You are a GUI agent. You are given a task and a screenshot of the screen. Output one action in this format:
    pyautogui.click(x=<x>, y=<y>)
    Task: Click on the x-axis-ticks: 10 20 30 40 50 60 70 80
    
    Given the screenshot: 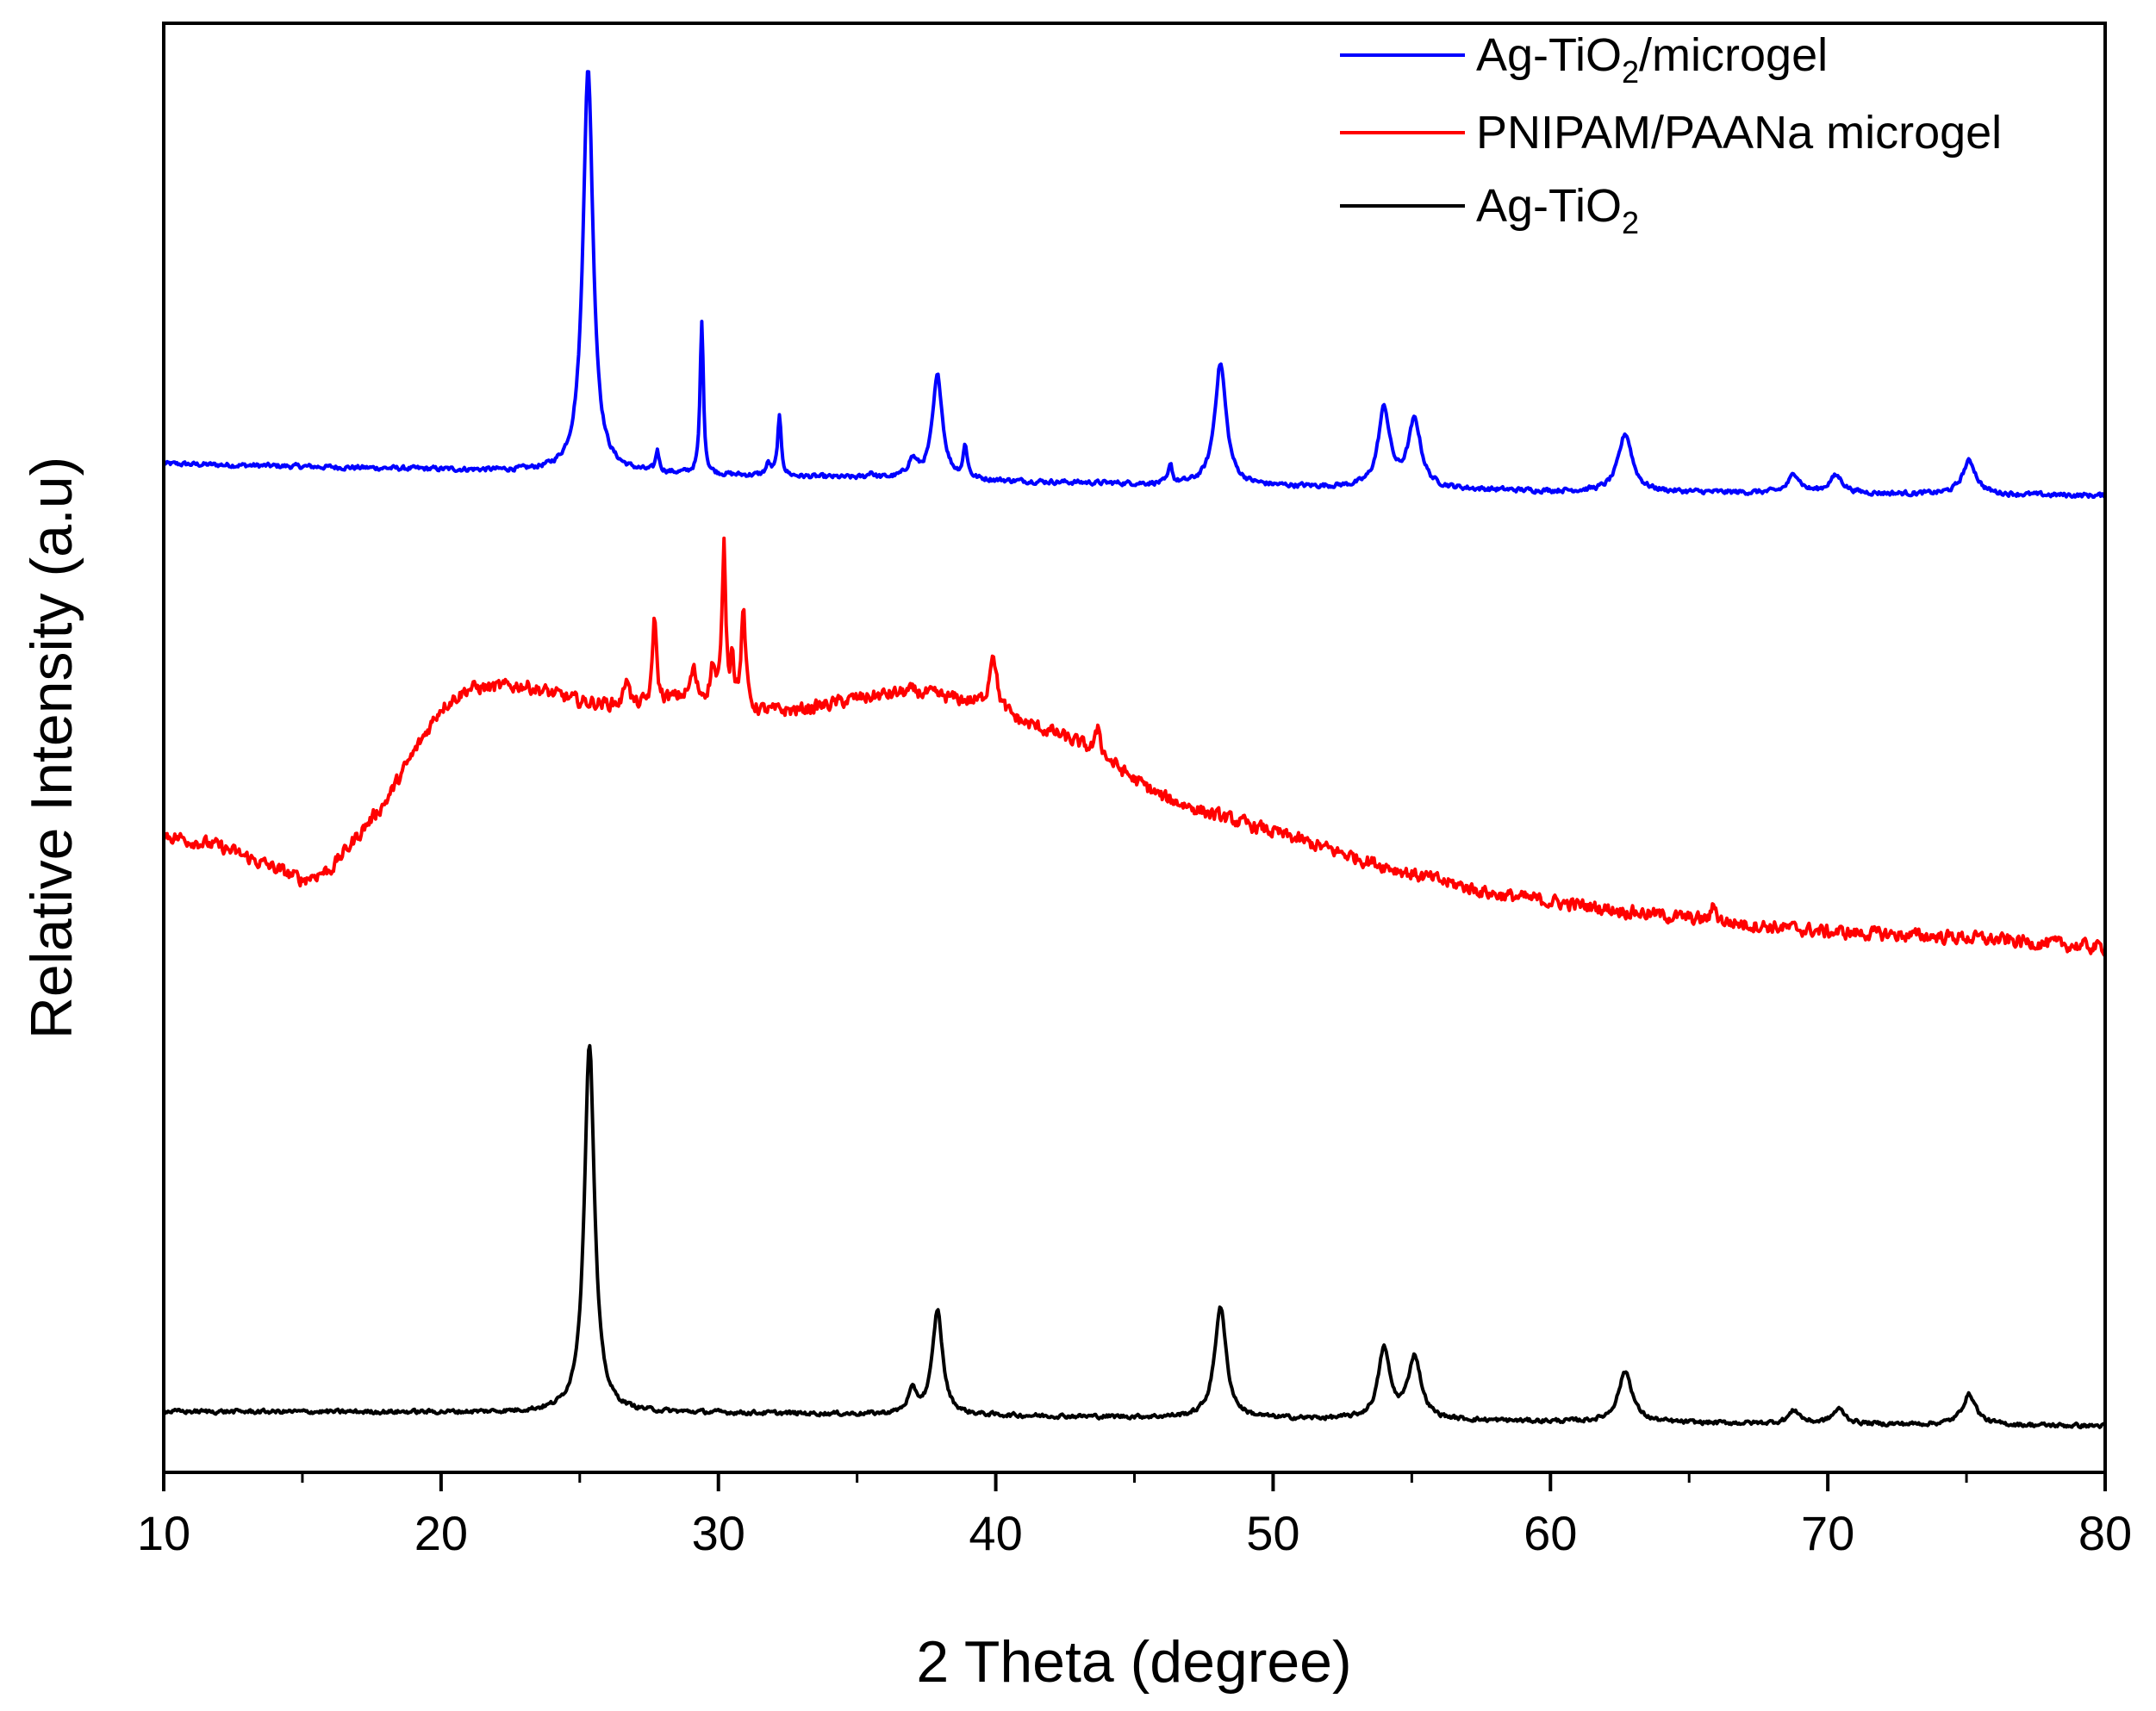 What is the action you would take?
    pyautogui.click(x=1134, y=1516)
    